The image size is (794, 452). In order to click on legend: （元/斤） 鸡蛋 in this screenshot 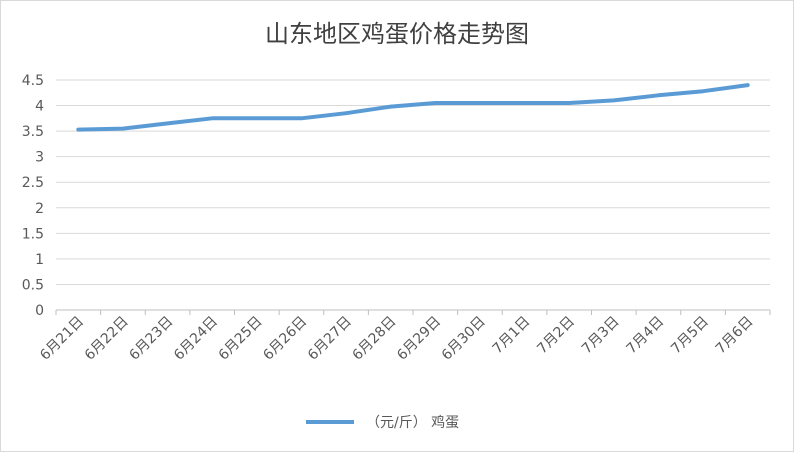, I will do `click(382, 422)`.